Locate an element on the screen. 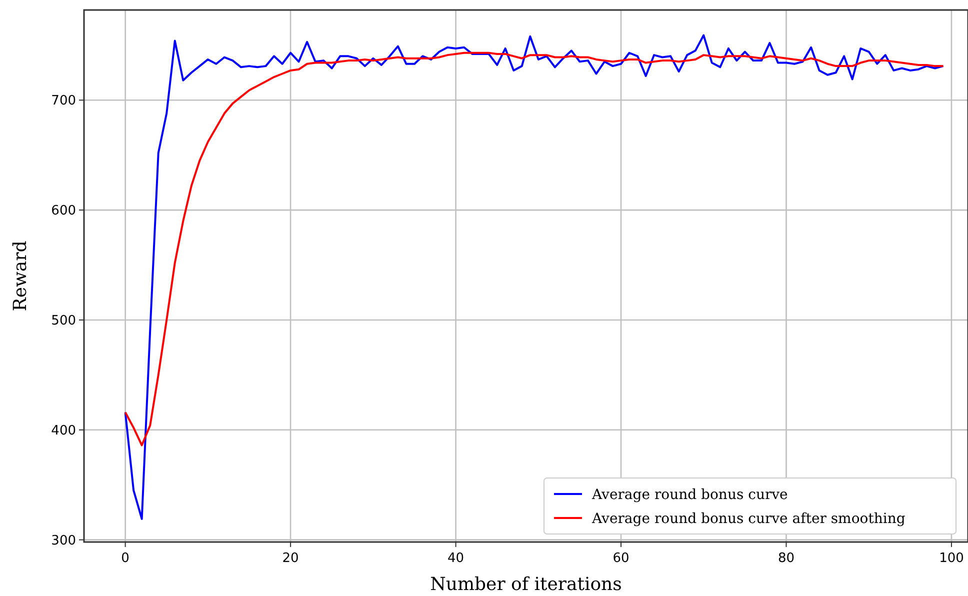 The image size is (968, 596). x-tick-label: 20 is located at coordinates (290, 558).